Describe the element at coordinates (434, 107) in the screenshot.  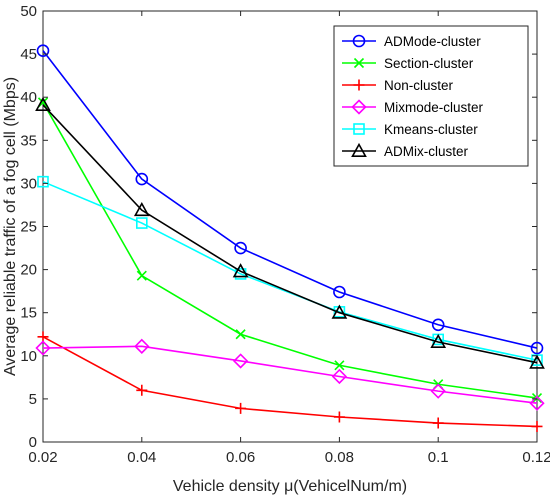
I see `legend-label: Mixmode-cluster` at that location.